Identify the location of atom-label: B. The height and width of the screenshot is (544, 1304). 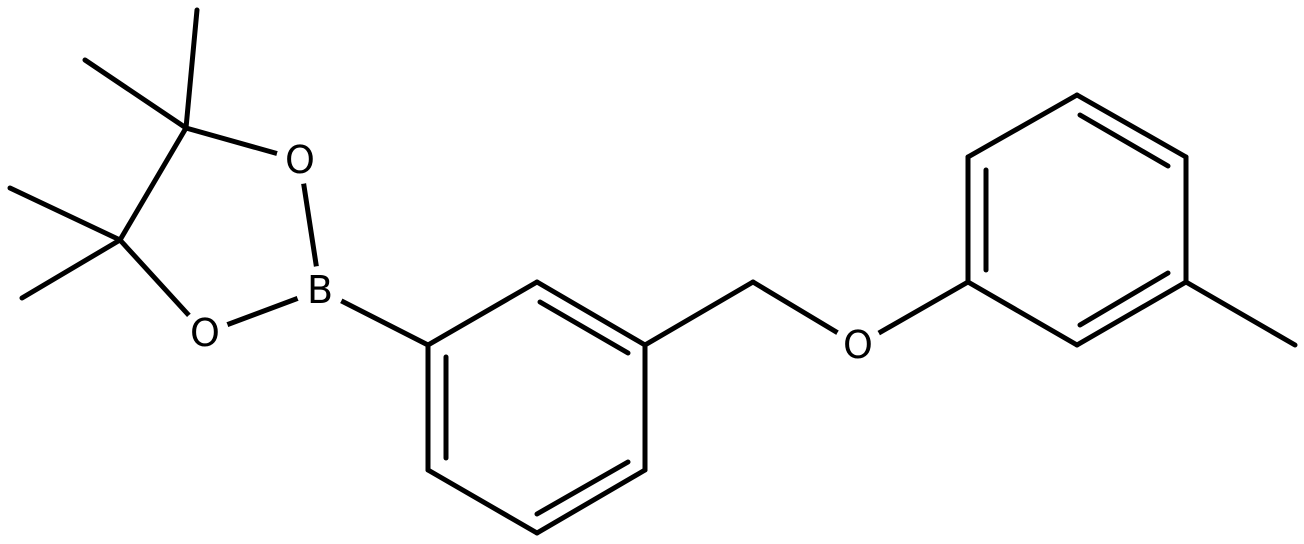
(320, 290).